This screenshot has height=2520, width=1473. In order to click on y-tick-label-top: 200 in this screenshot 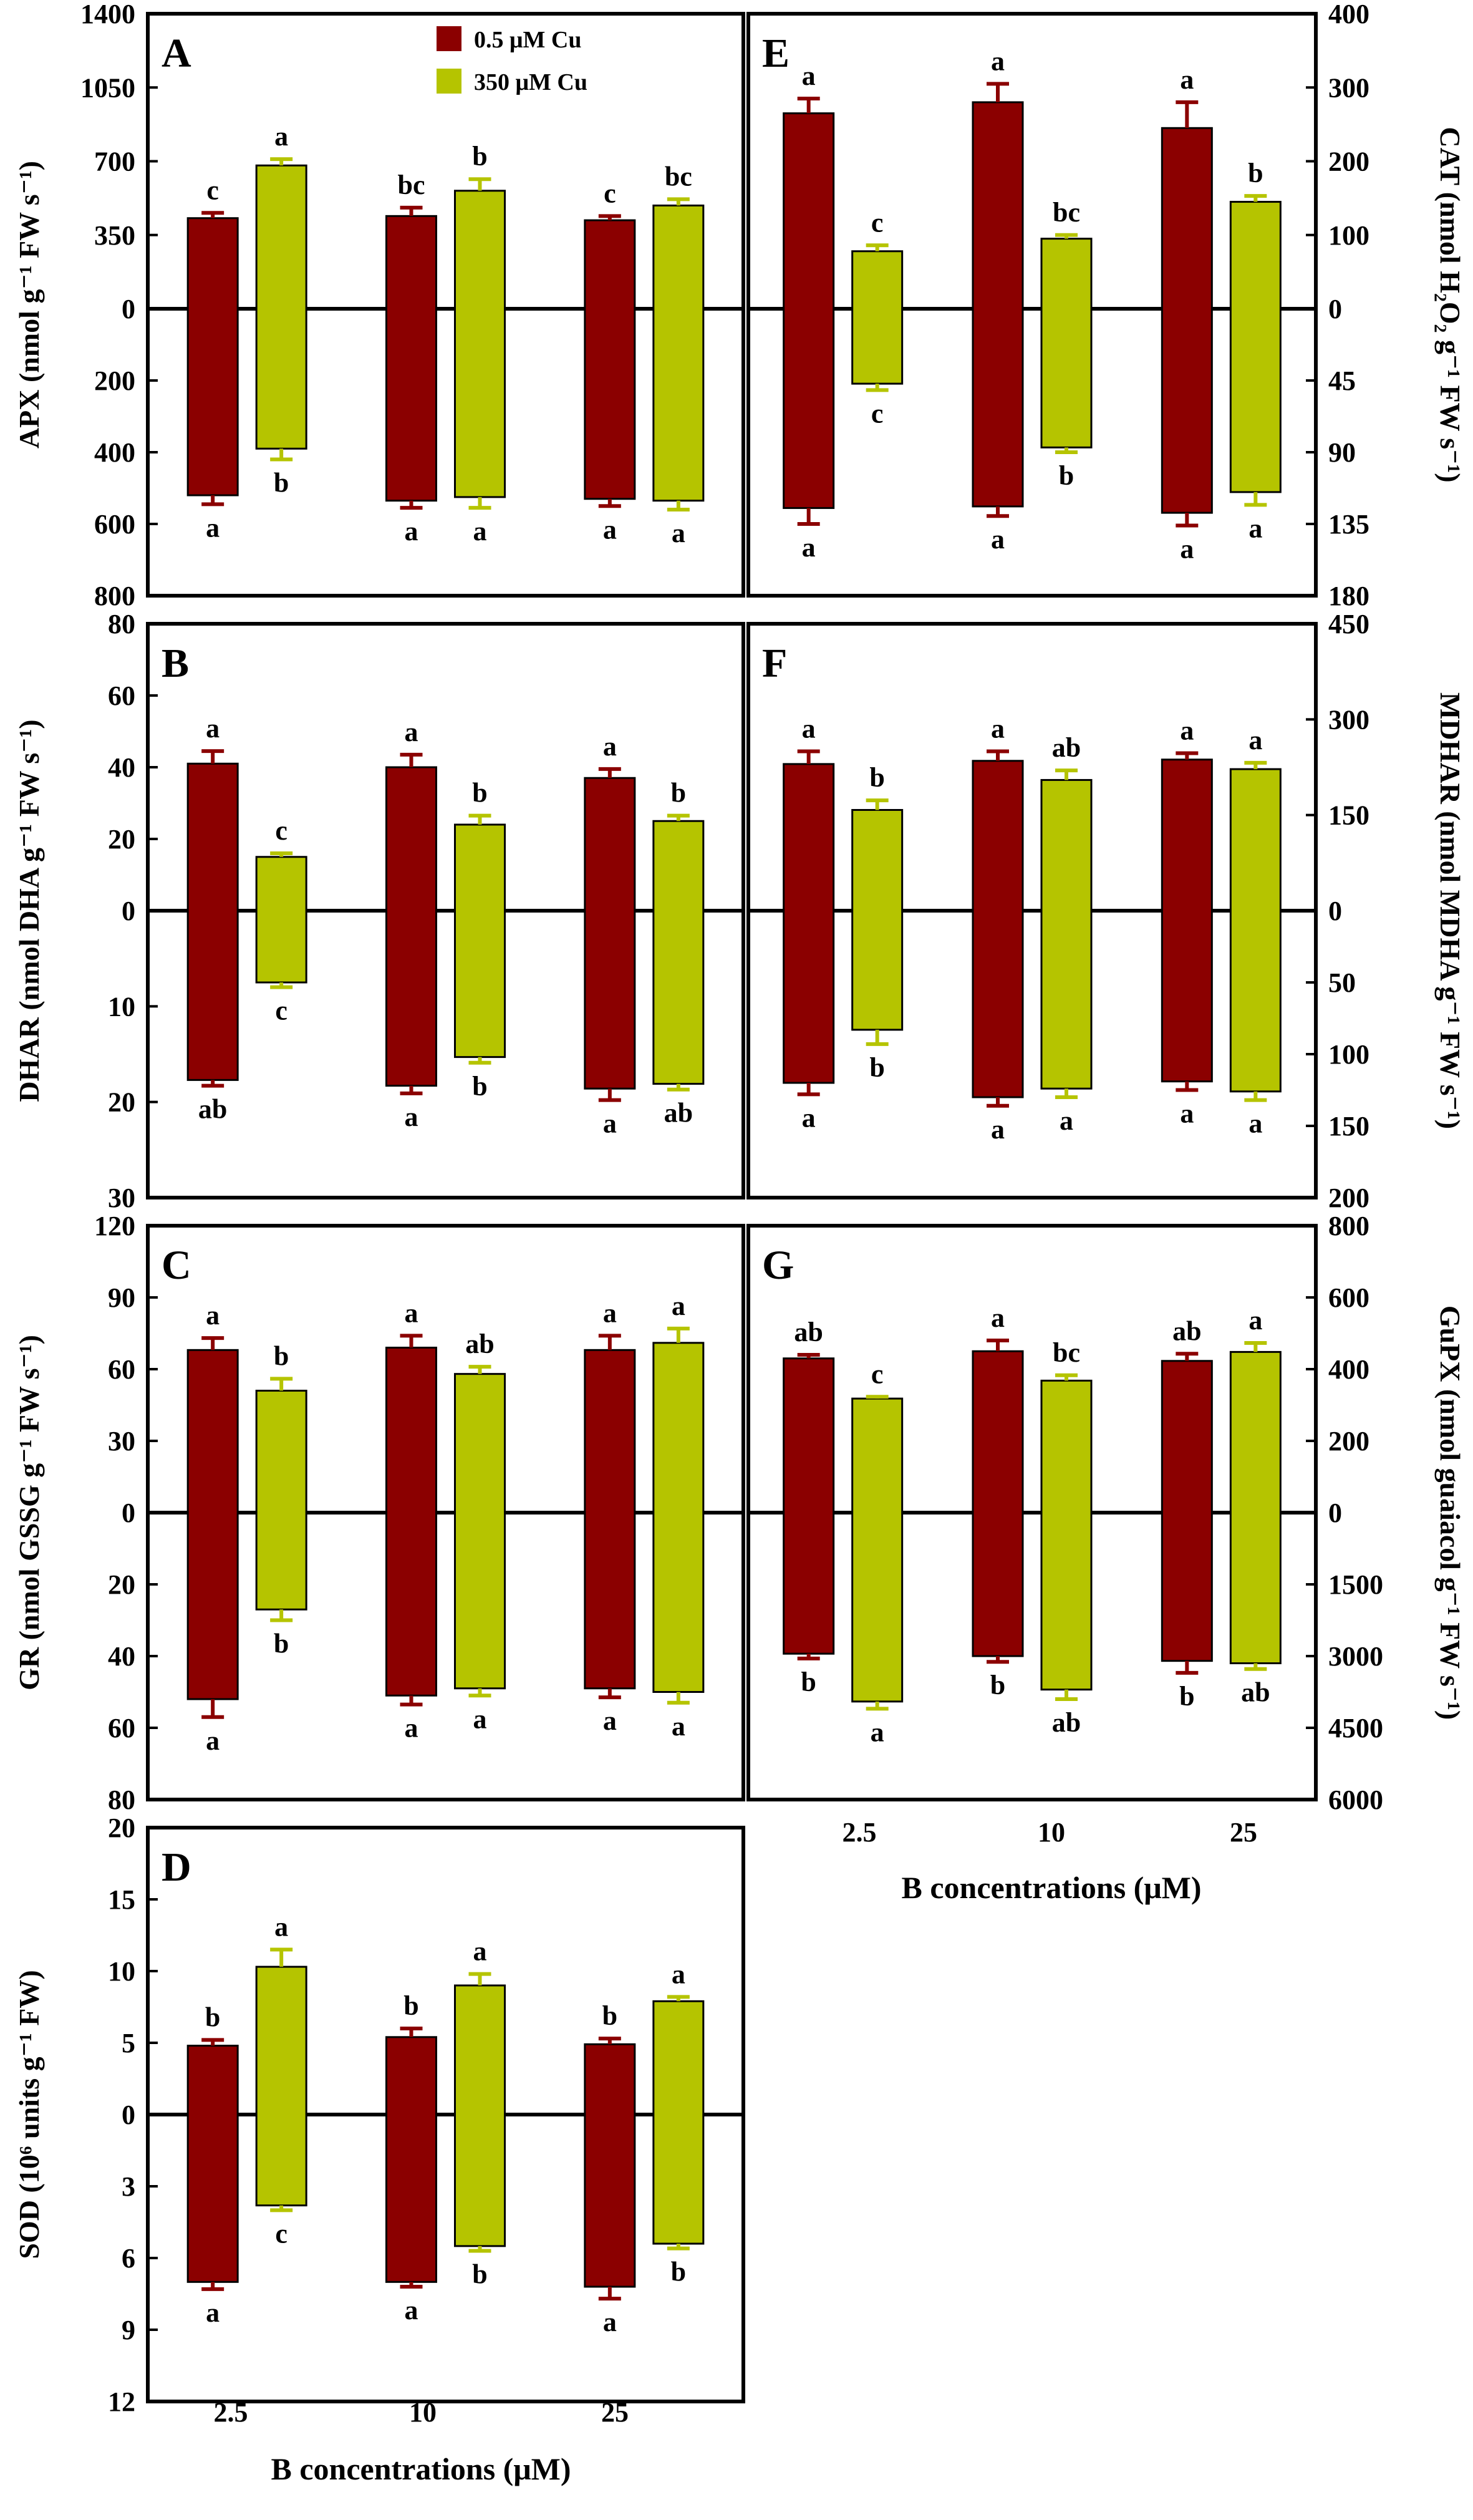, I will do `click(1348, 1441)`.